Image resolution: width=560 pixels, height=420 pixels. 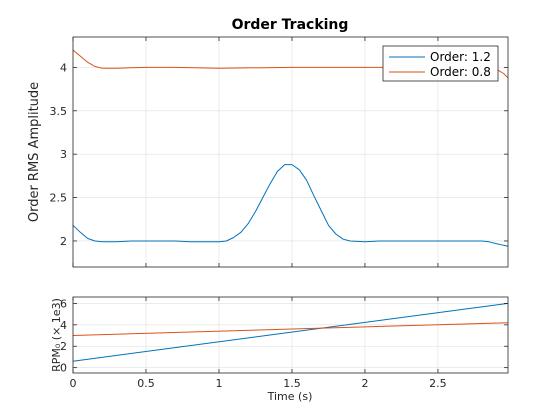 What do you see at coordinates (63, 154) in the screenshot?
I see `top-y-tick-label: 3` at bounding box center [63, 154].